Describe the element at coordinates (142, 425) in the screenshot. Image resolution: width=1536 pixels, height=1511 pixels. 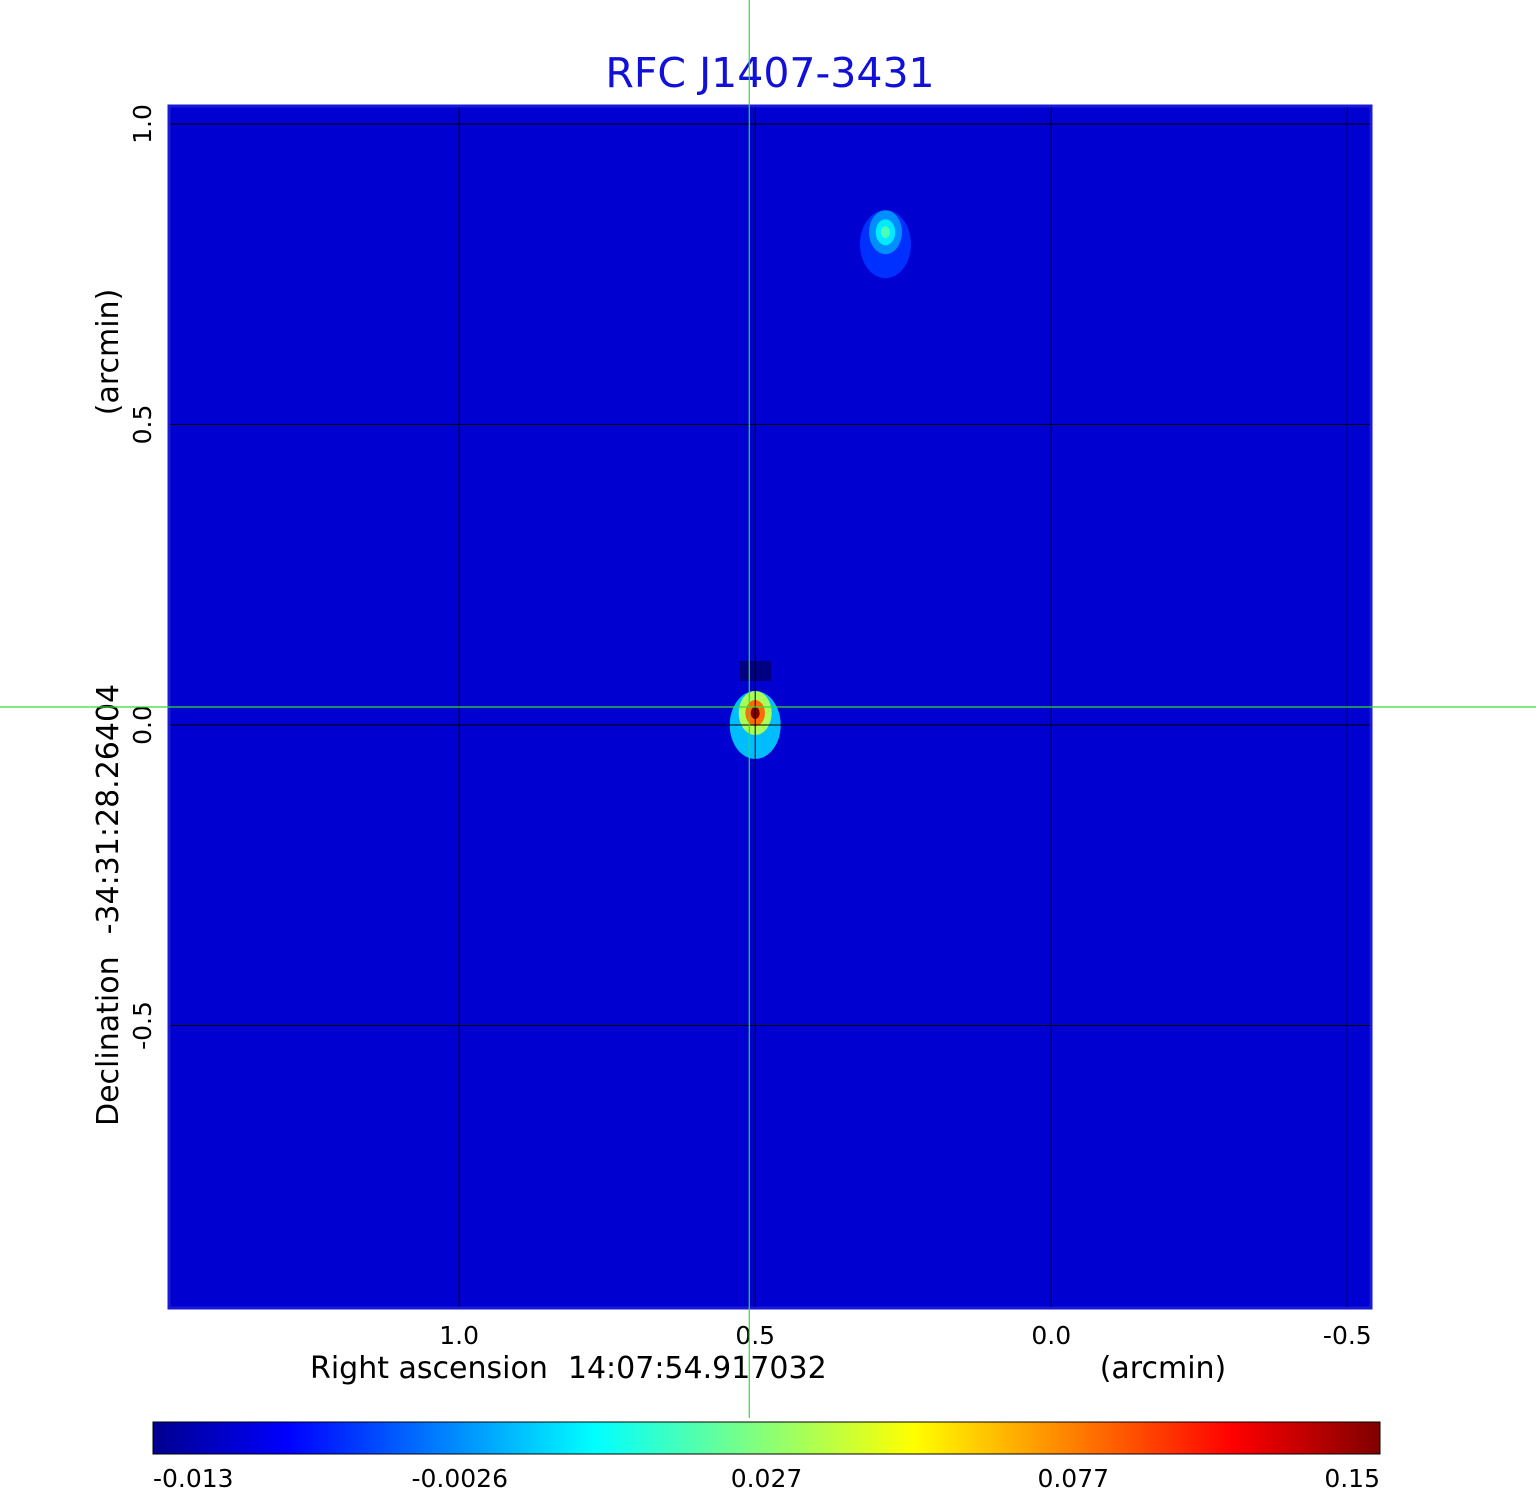
I see `y-tick-label: 0.5` at that location.